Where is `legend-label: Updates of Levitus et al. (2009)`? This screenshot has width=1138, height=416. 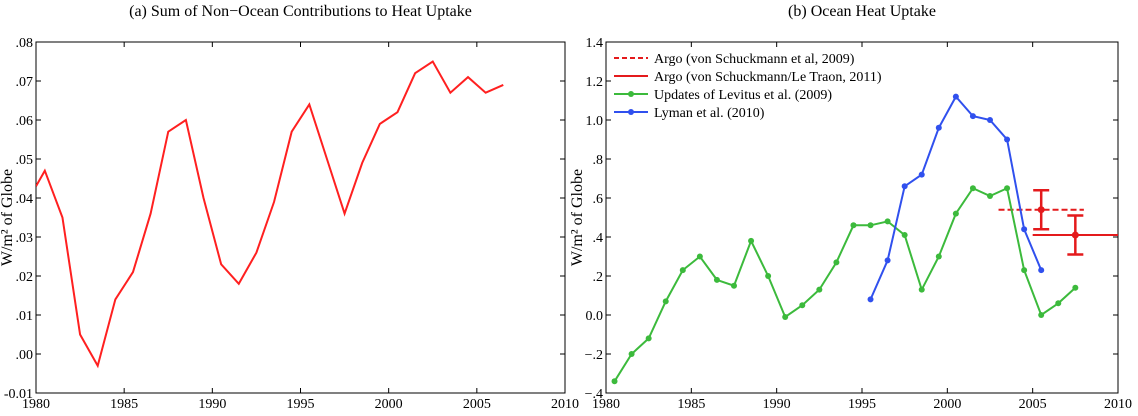 legend-label: Updates of Levitus et al. (2009) is located at coordinates (743, 95).